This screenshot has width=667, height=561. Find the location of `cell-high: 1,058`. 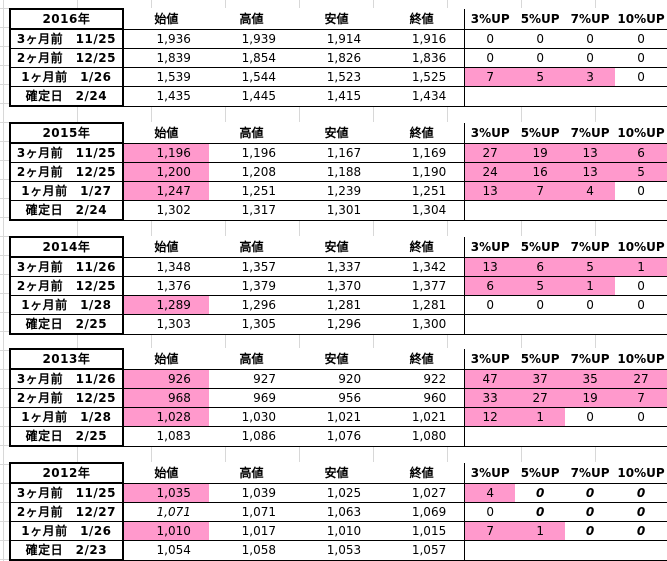

cell-high: 1,058 is located at coordinates (251, 550).